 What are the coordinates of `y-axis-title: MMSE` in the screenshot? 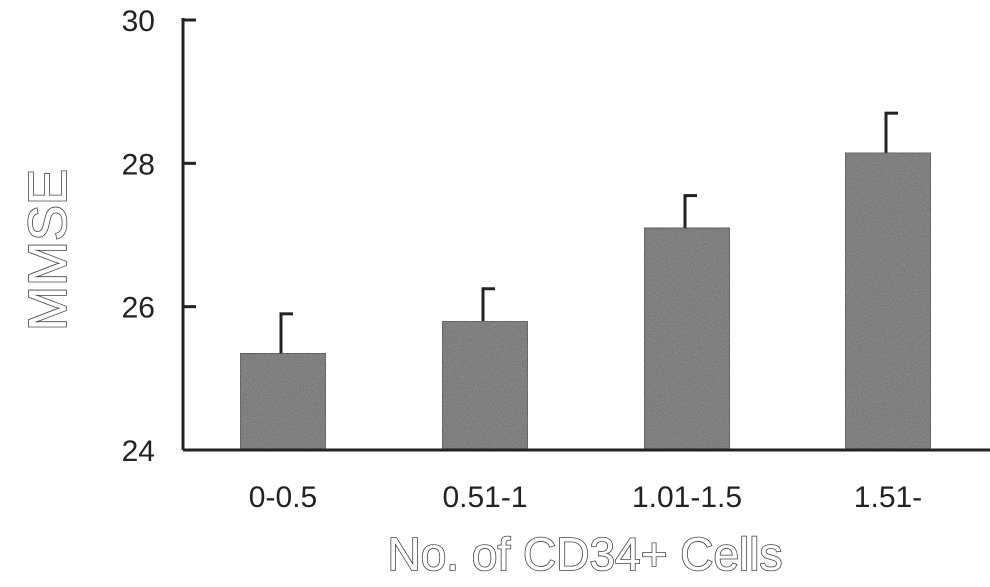 It's located at (48, 250).